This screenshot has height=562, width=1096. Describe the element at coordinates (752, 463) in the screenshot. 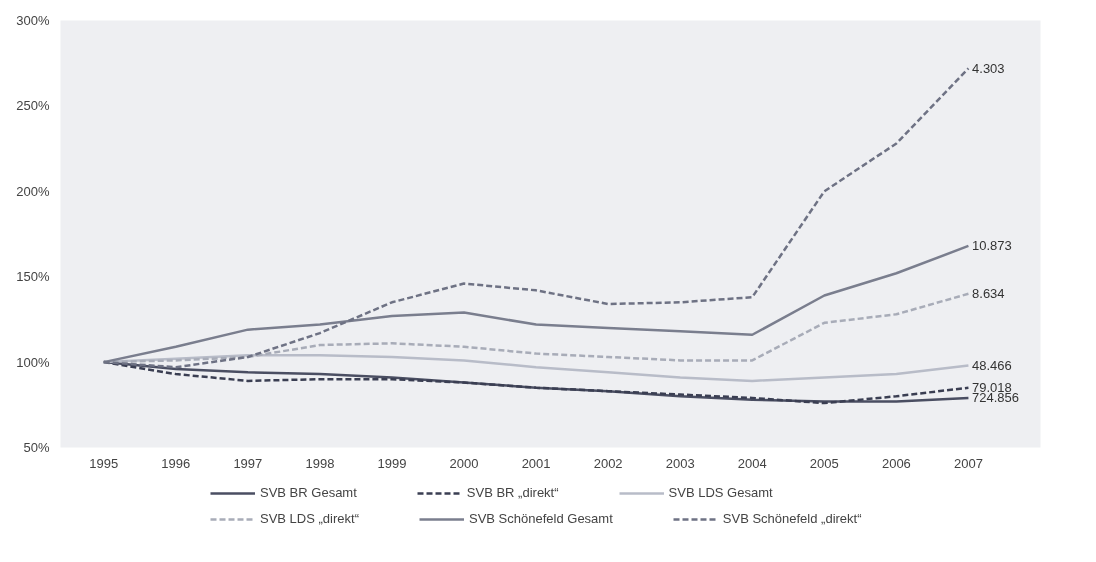

I see `x-tick-label: 2004` at that location.